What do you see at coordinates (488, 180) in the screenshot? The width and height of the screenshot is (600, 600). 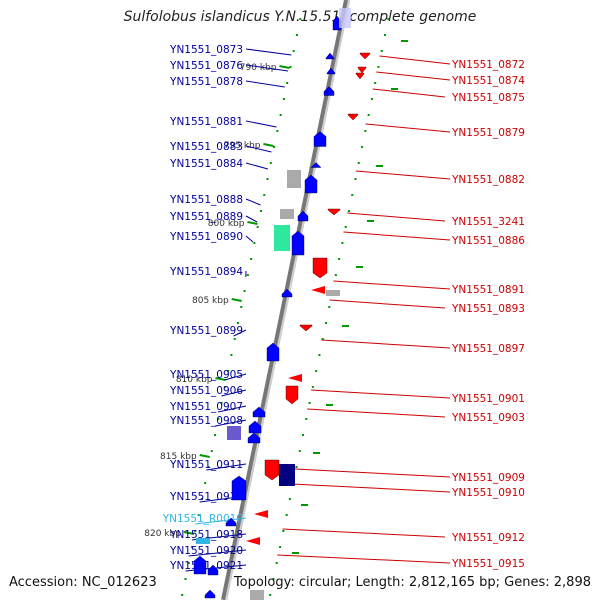 I see `right-gene-label: YN1551_0882` at bounding box center [488, 180].